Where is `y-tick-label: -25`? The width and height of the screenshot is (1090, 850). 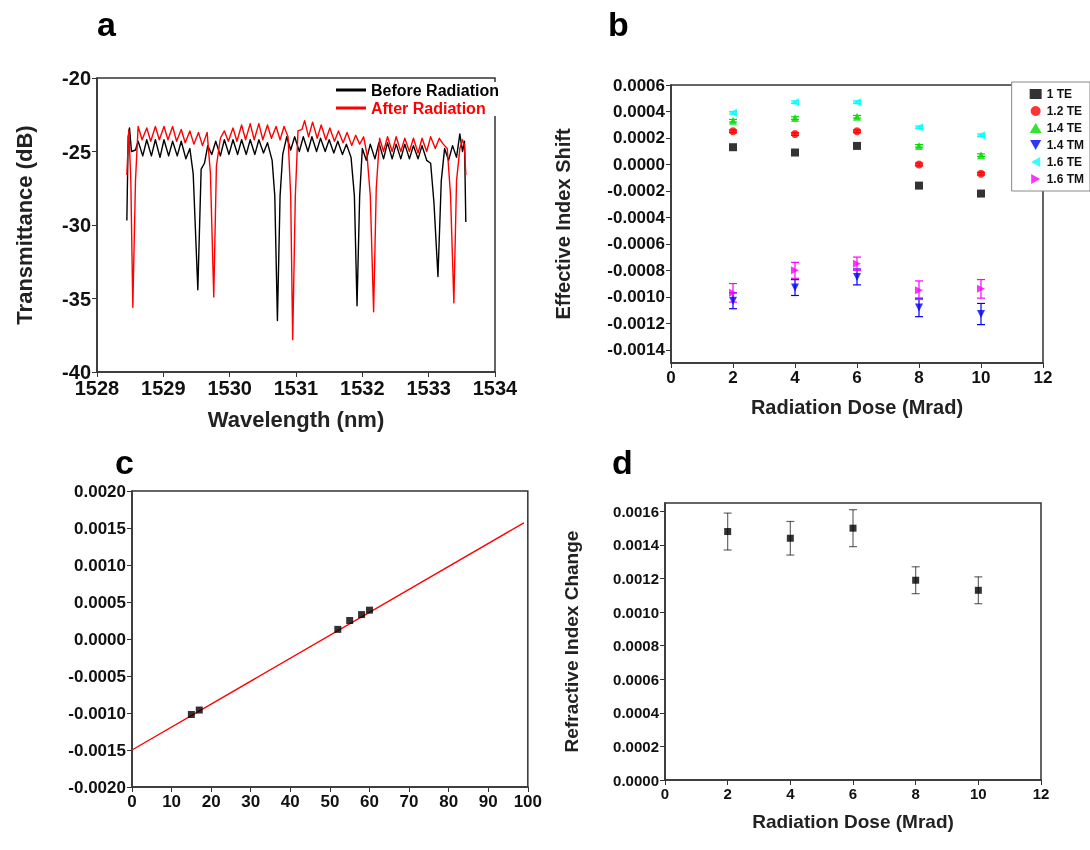
y-tick-label: -25 is located at coordinates (76, 151).